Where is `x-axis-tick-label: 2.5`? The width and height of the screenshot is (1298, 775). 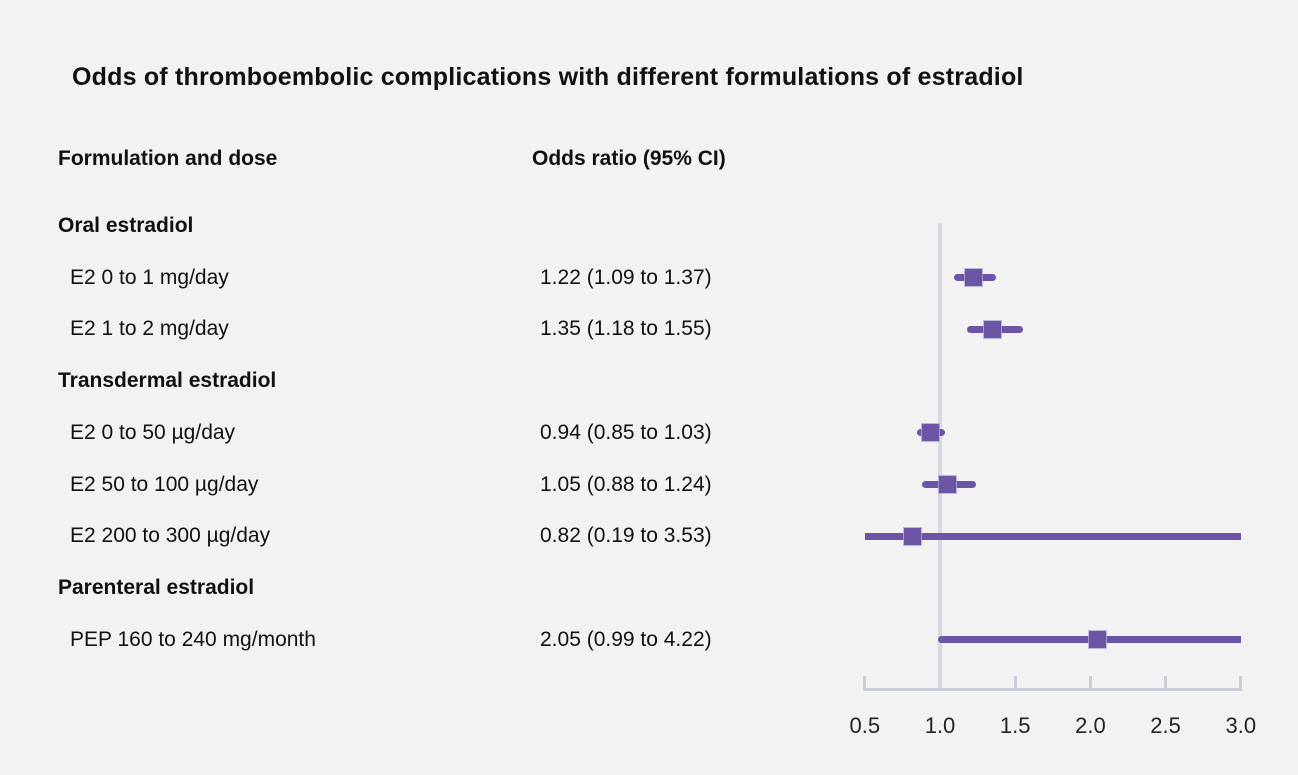
x-axis-tick-label: 2.5 is located at coordinates (1165, 725).